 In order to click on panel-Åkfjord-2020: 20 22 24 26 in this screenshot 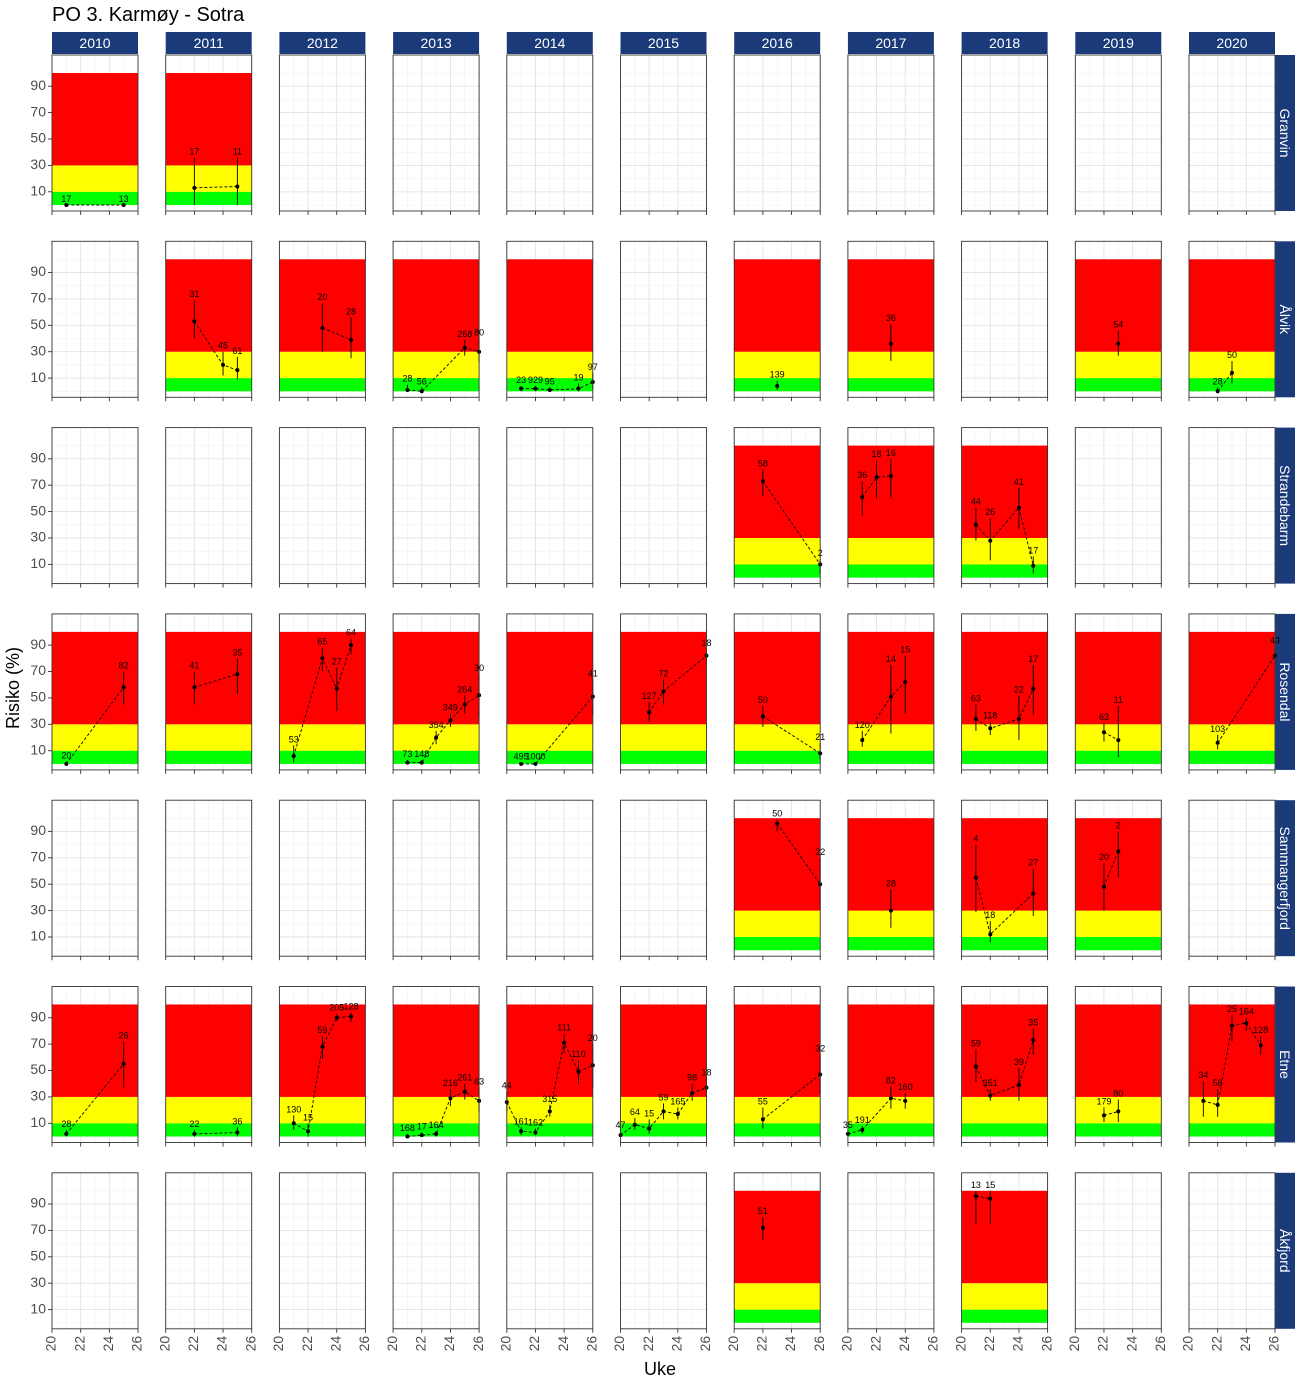, I will do `click(1231, 1261)`.